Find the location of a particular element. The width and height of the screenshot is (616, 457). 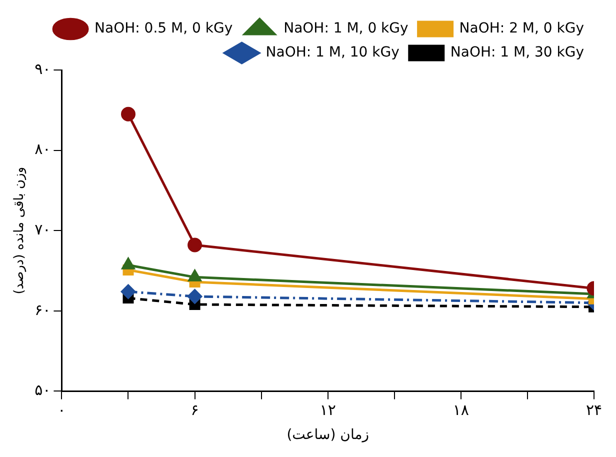

x-tick-label: ۱۸ is located at coordinates (460, 410).